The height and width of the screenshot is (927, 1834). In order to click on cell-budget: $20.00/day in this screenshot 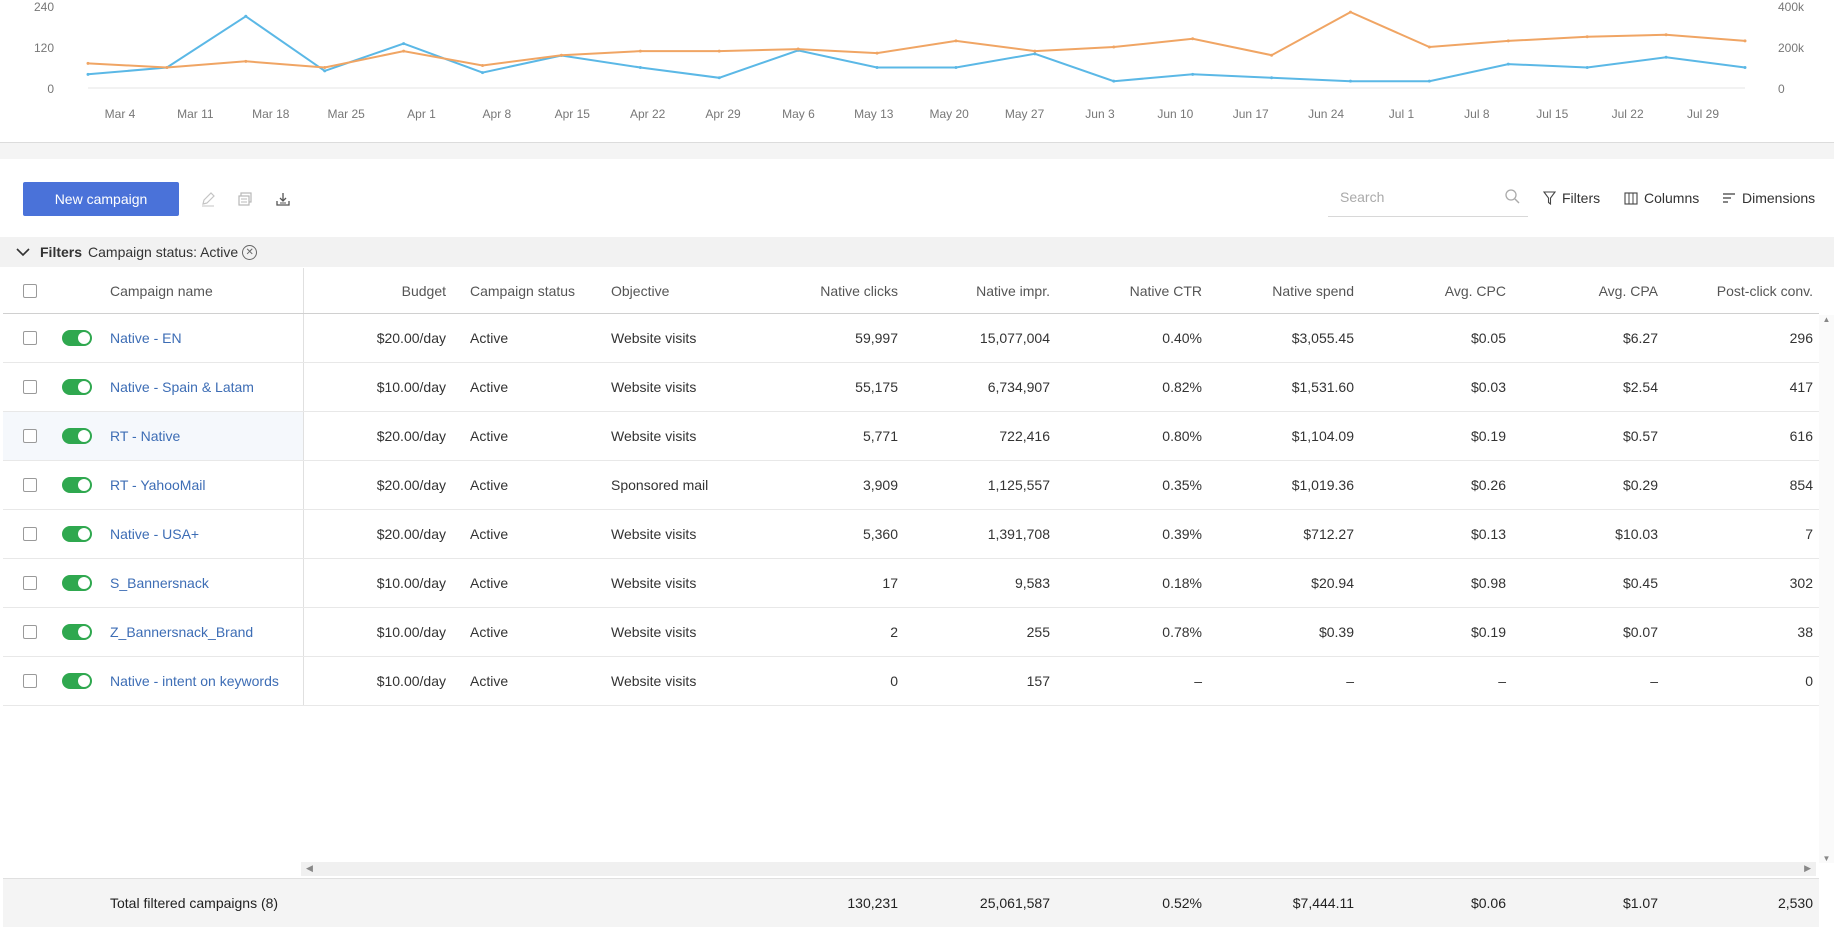, I will do `click(411, 485)`.